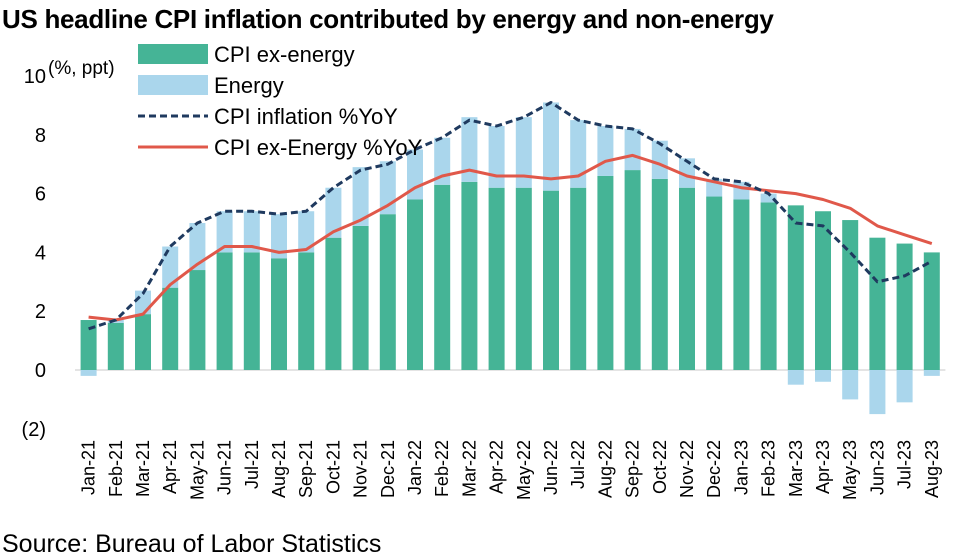  Describe the element at coordinates (361, 469) in the screenshot. I see `x-tick-label: Nov-21` at that location.